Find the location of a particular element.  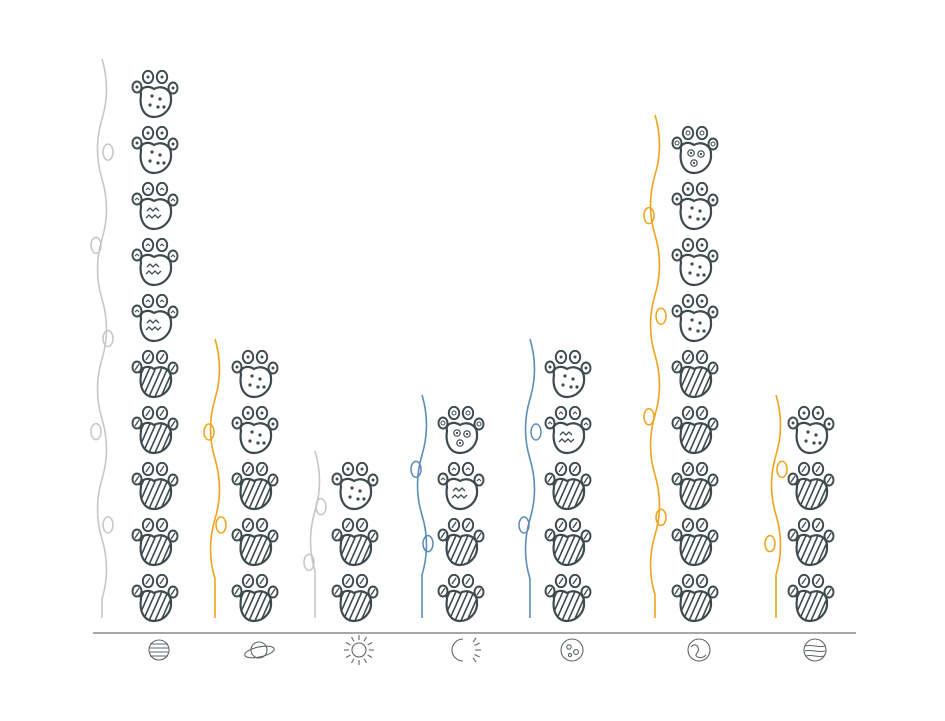

earth-icon is located at coordinates (159, 650).